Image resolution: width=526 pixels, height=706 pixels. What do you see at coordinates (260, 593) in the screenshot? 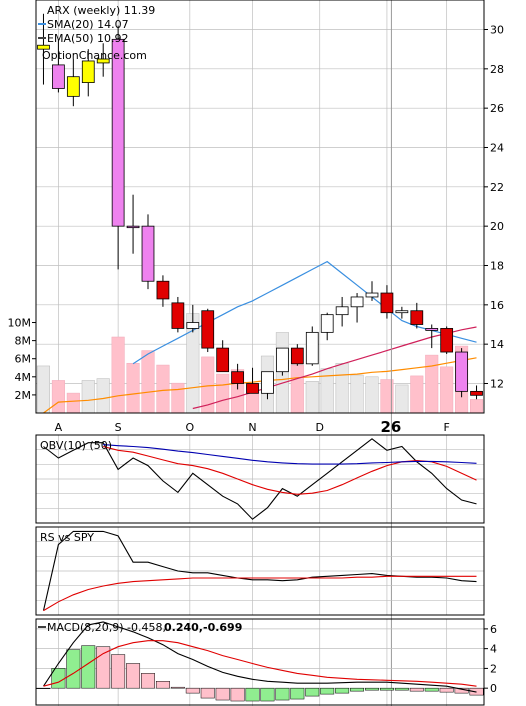
I see `rs-line` at bounding box center [260, 593].